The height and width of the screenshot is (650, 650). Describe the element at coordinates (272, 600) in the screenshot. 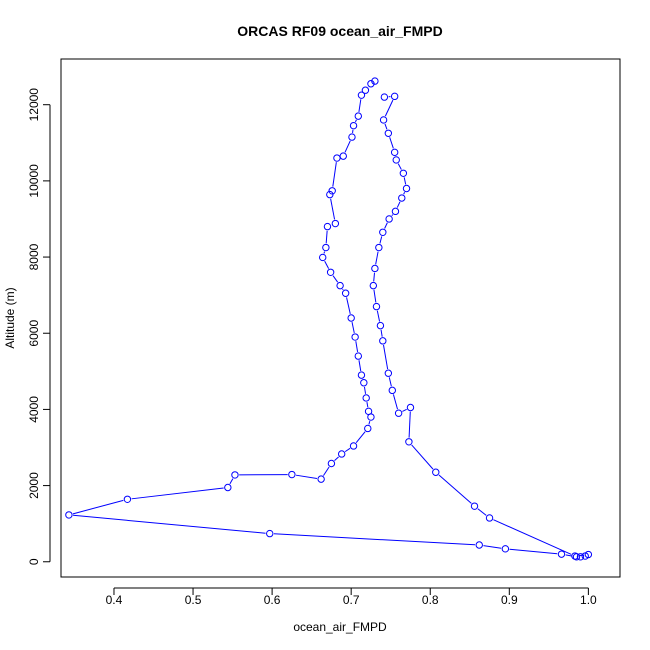

I see `x-tick-label: 0.6` at that location.